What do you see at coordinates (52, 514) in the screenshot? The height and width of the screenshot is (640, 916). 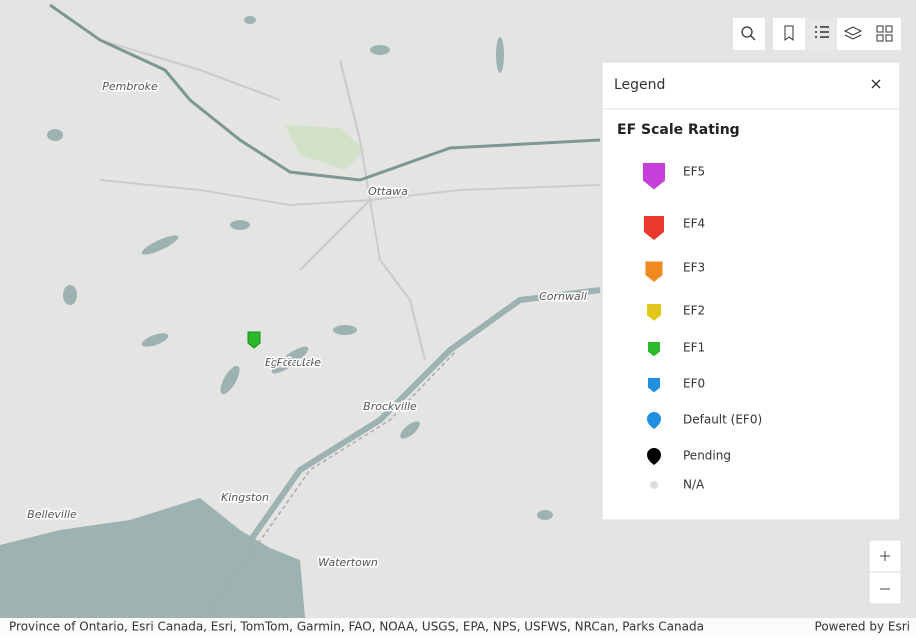 I see `map-label: Belleville` at bounding box center [52, 514].